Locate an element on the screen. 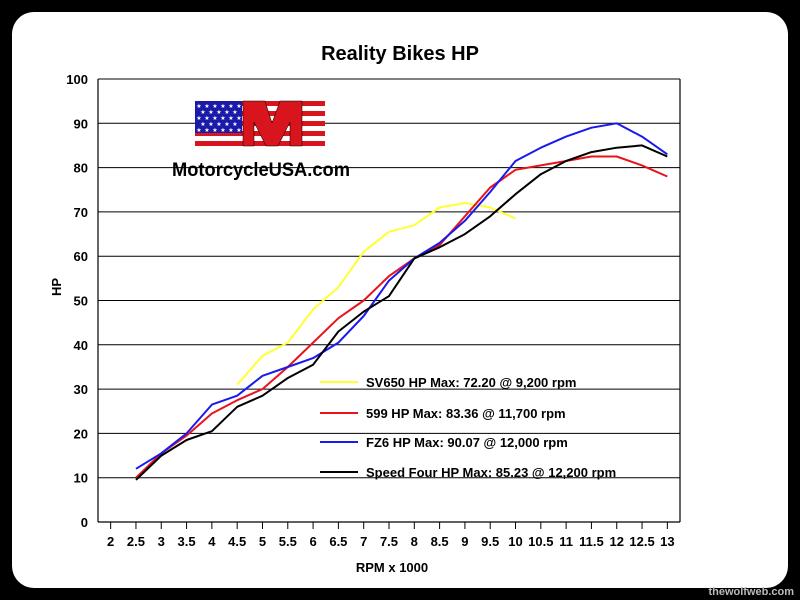  x-tick-label: 2.5 is located at coordinates (136, 541).